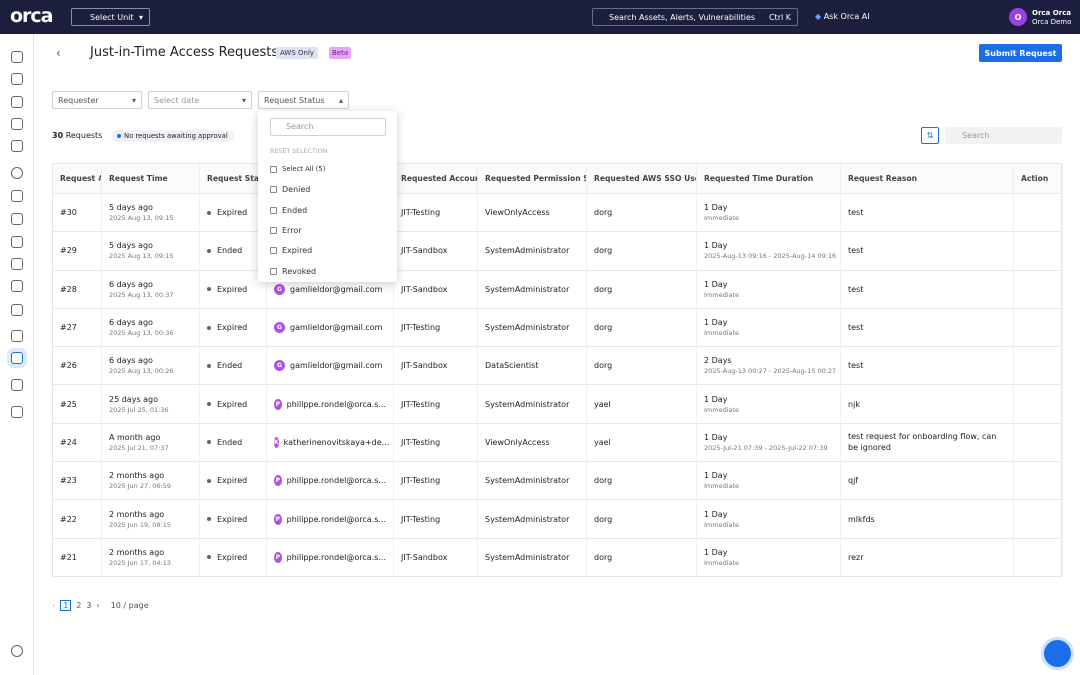 This screenshot has height=675, width=1080. I want to click on chat-button, so click(1057, 653).